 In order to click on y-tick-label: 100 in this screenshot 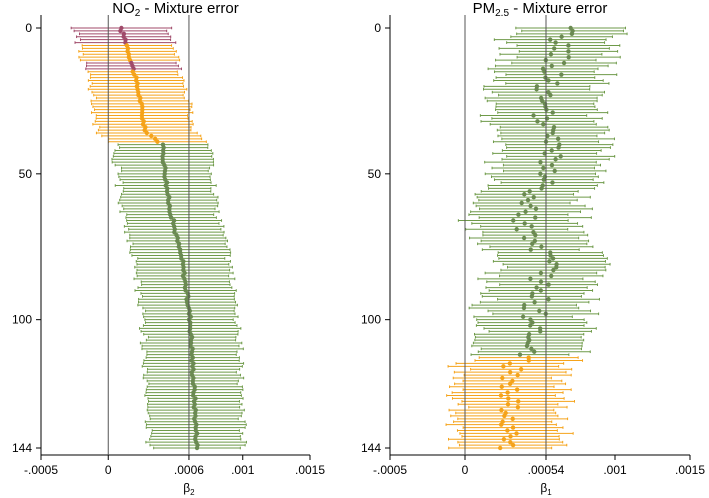, I will do `click(22, 320)`.